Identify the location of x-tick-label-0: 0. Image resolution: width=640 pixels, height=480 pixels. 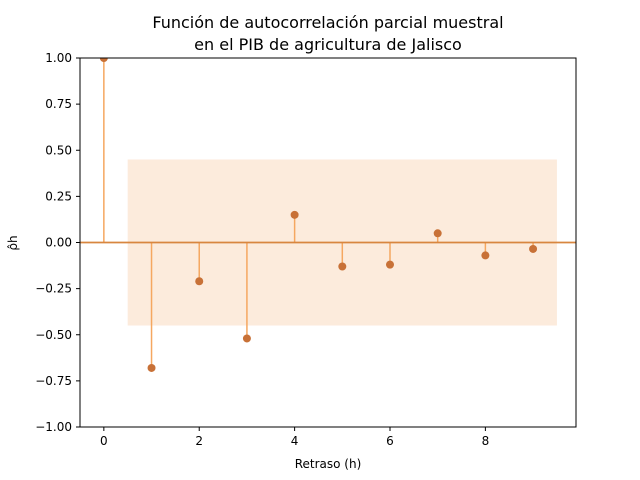
(104, 441).